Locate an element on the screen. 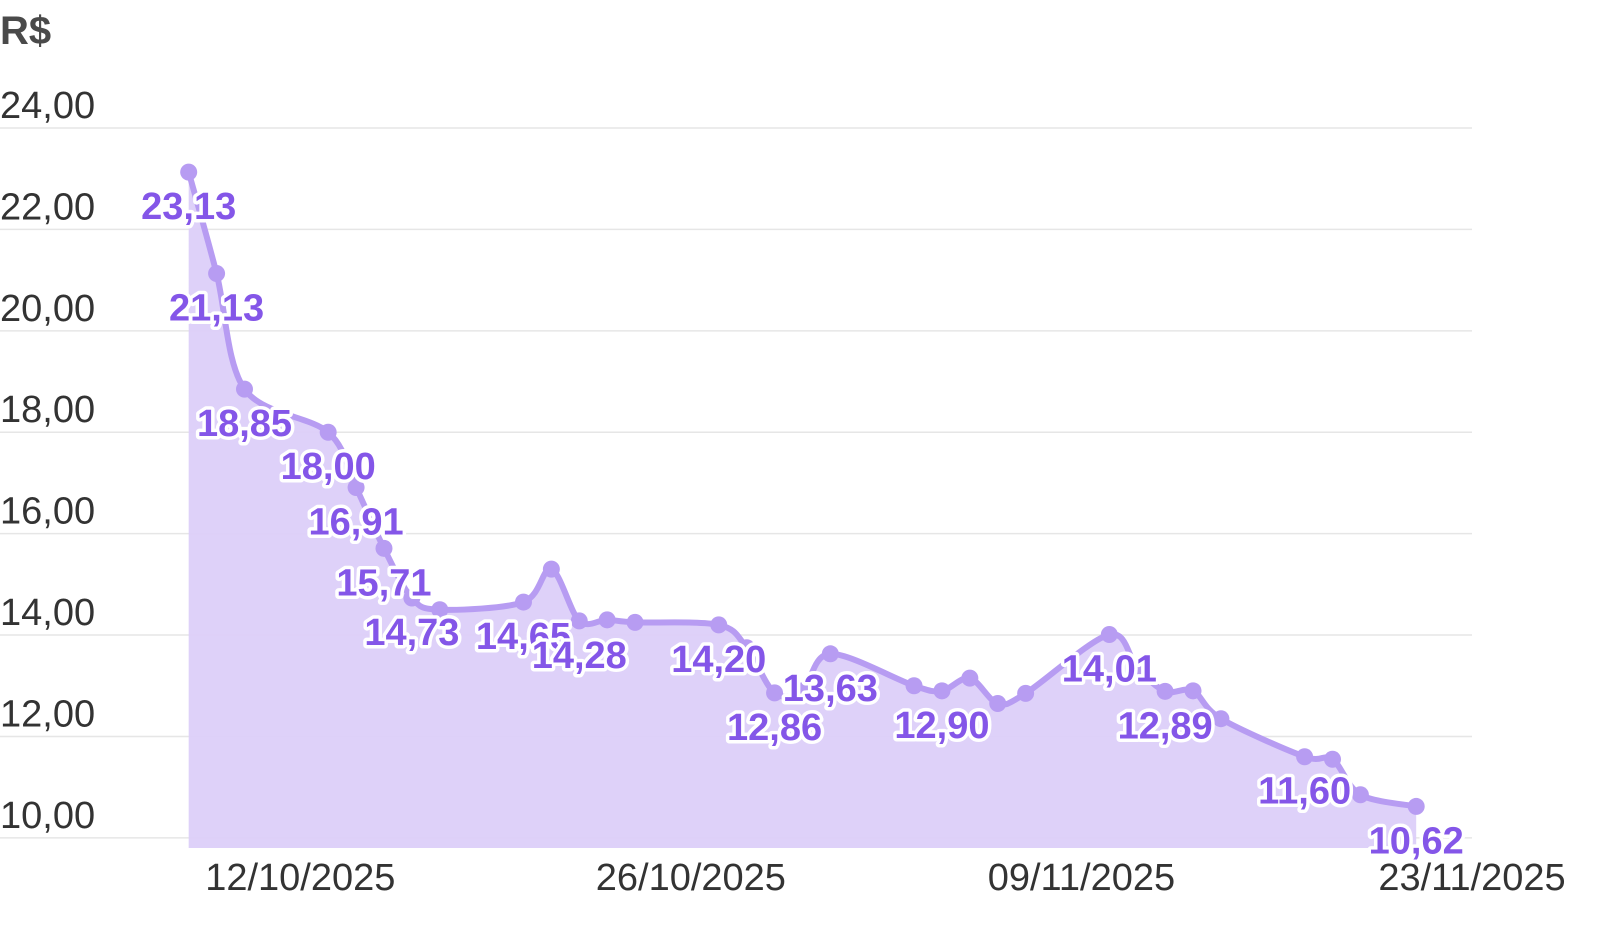  y-tick-label: 16,00 is located at coordinates (47, 512).